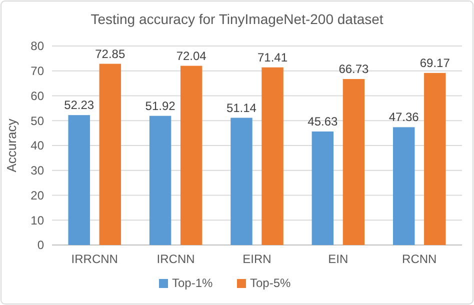 The image size is (474, 305). Describe the element at coordinates (241, 107) in the screenshot. I see `data-label: 51.14` at that location.